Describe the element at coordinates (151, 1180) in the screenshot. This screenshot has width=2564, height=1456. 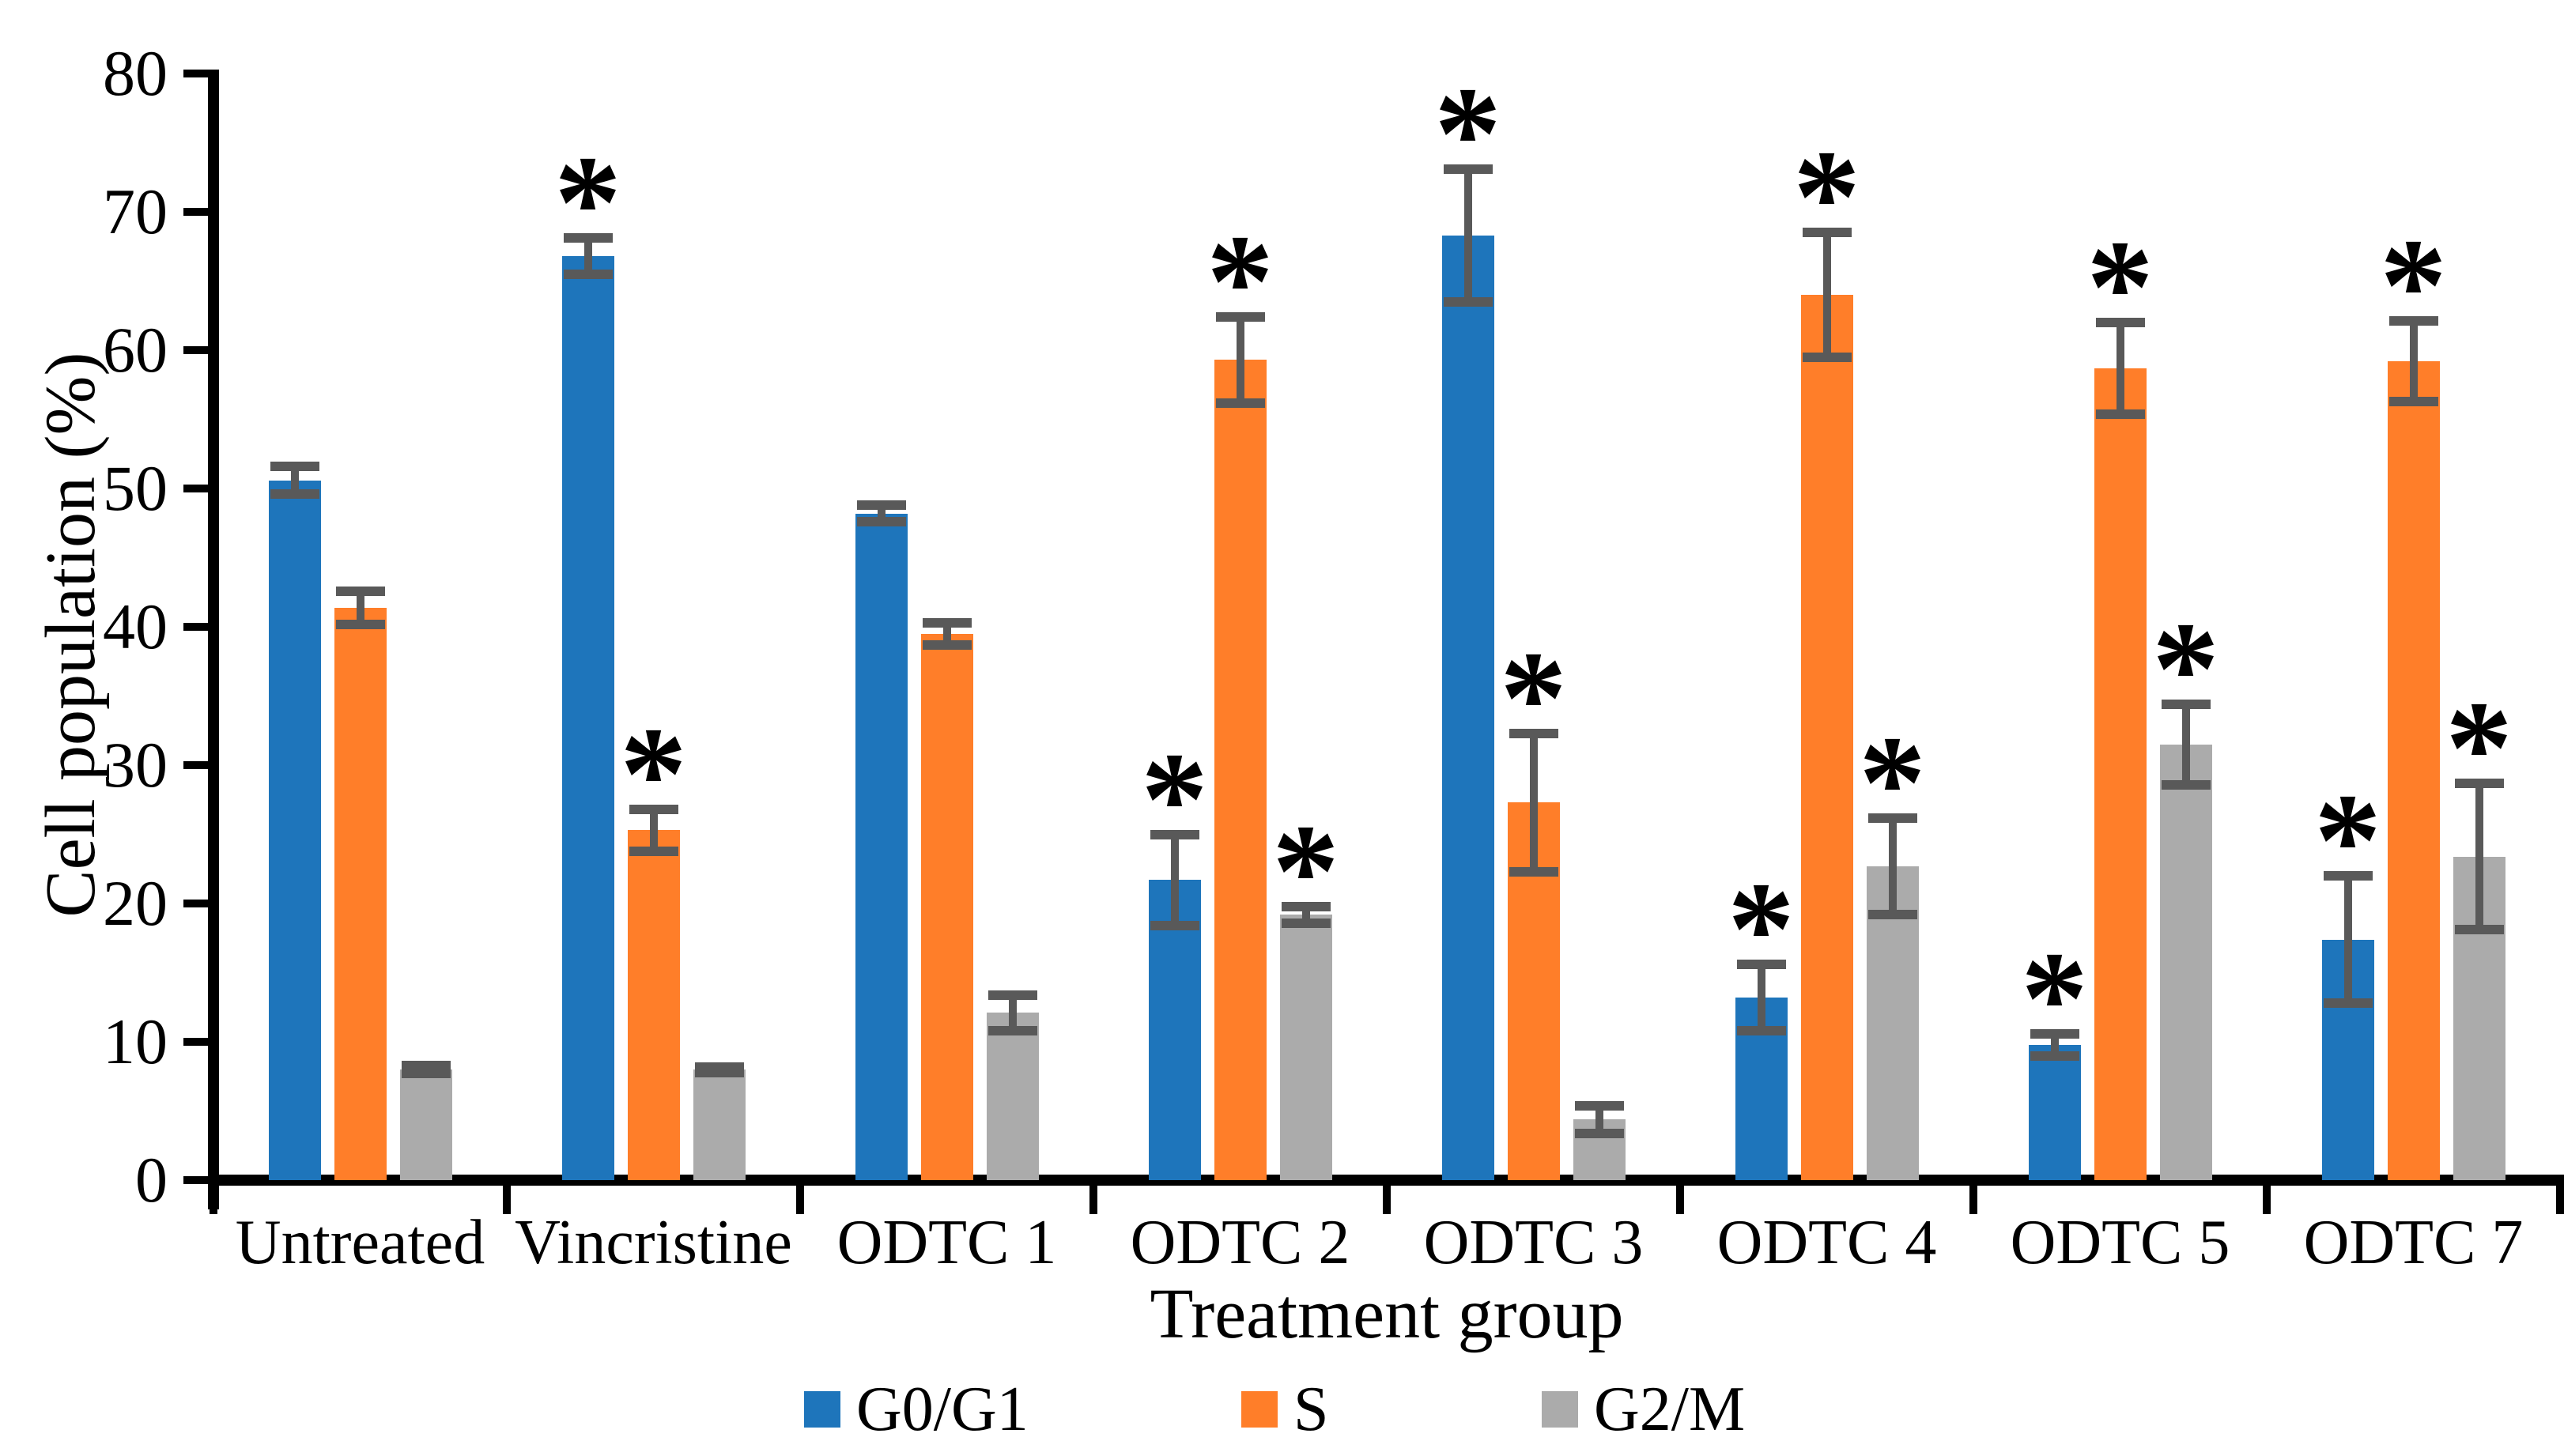
I see `y-tick-label: 0` at that location.